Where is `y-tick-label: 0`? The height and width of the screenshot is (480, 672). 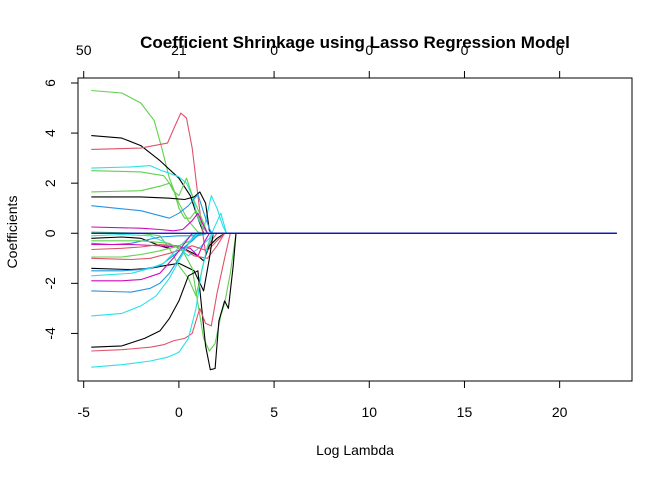
y-tick-label: 0 is located at coordinates (50, 233).